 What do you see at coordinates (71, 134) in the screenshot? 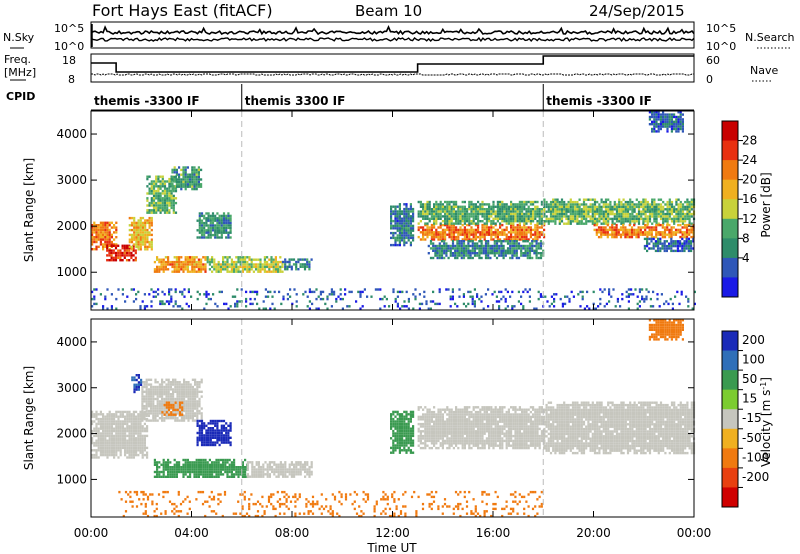
I see `power-y-tick-label: 4000` at bounding box center [71, 134].